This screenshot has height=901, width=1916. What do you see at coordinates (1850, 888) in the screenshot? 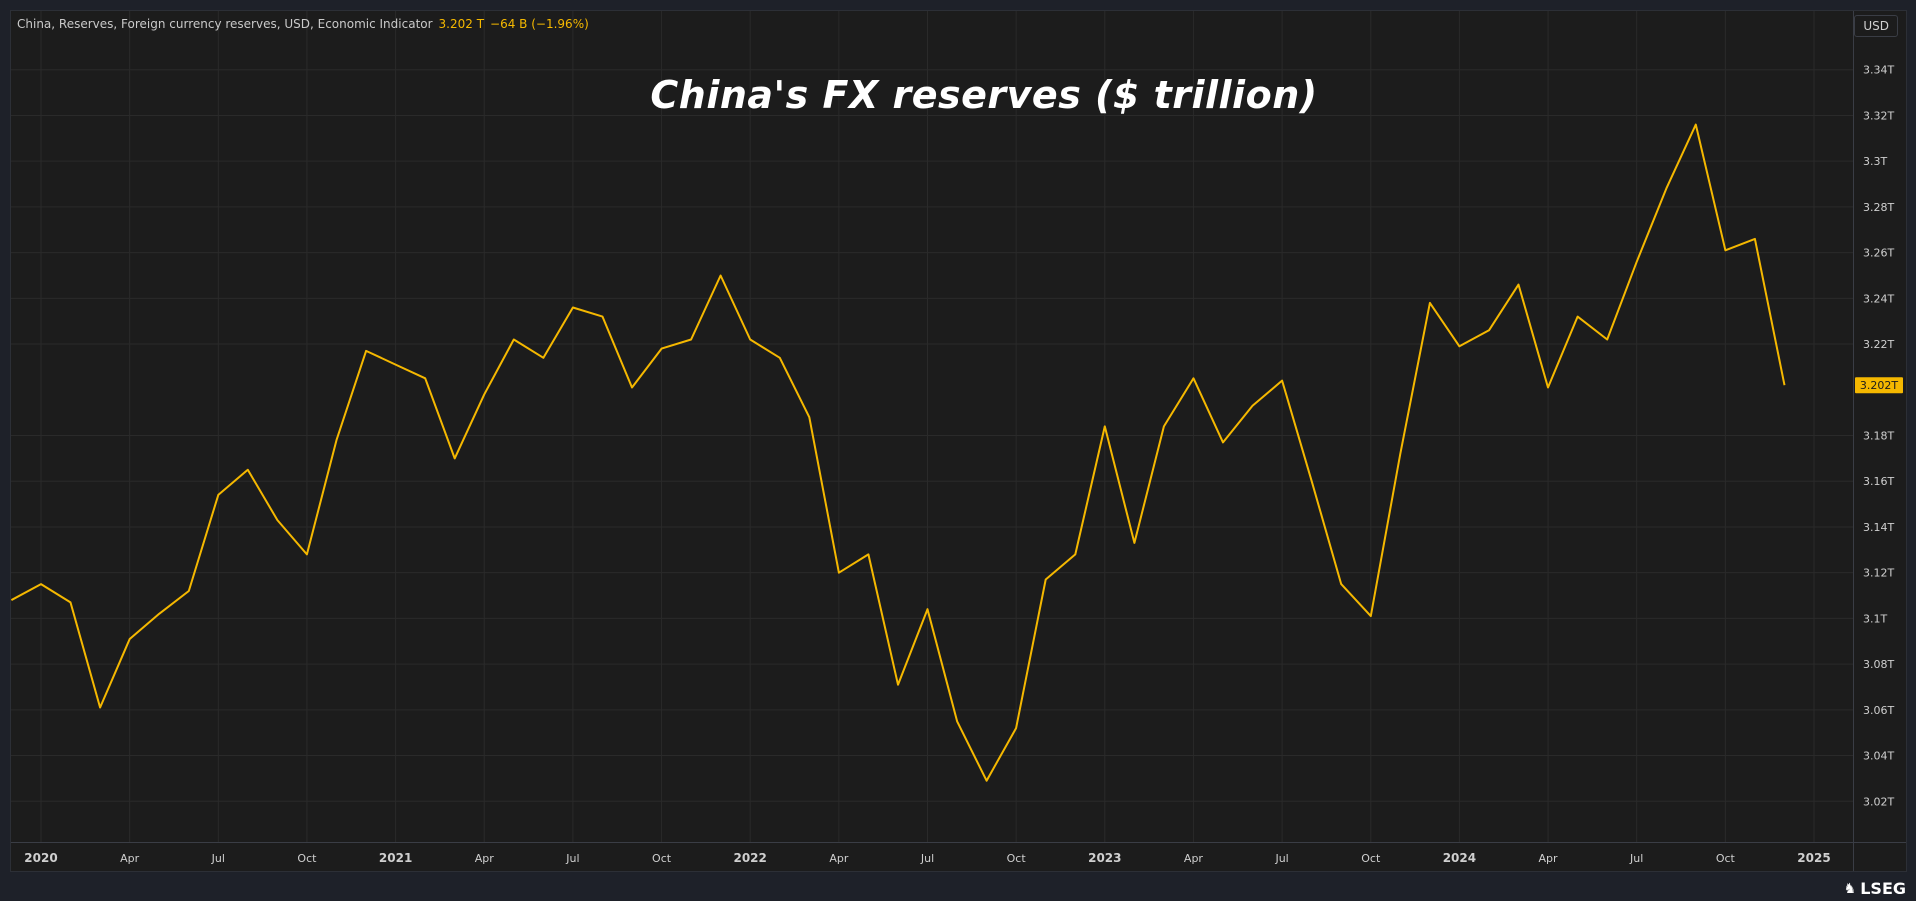
I see `lion-emblem-icon: ♞` at bounding box center [1850, 888].